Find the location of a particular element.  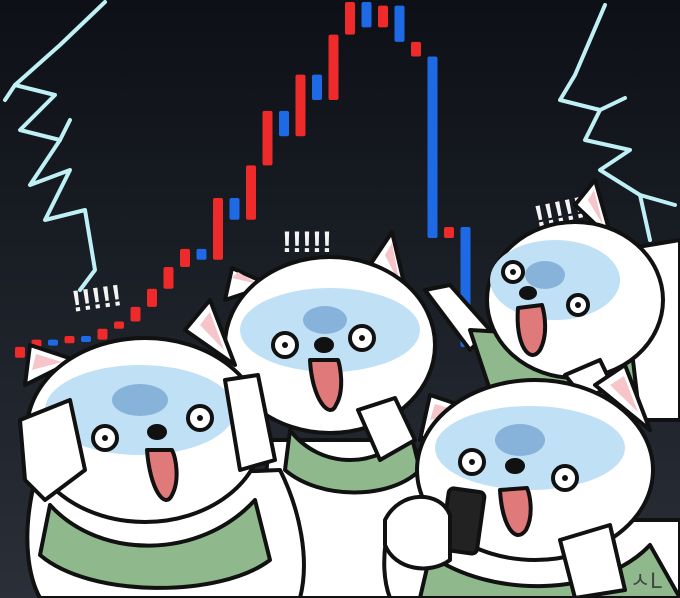

cat-front-right-mouth is located at coordinates (515, 511).